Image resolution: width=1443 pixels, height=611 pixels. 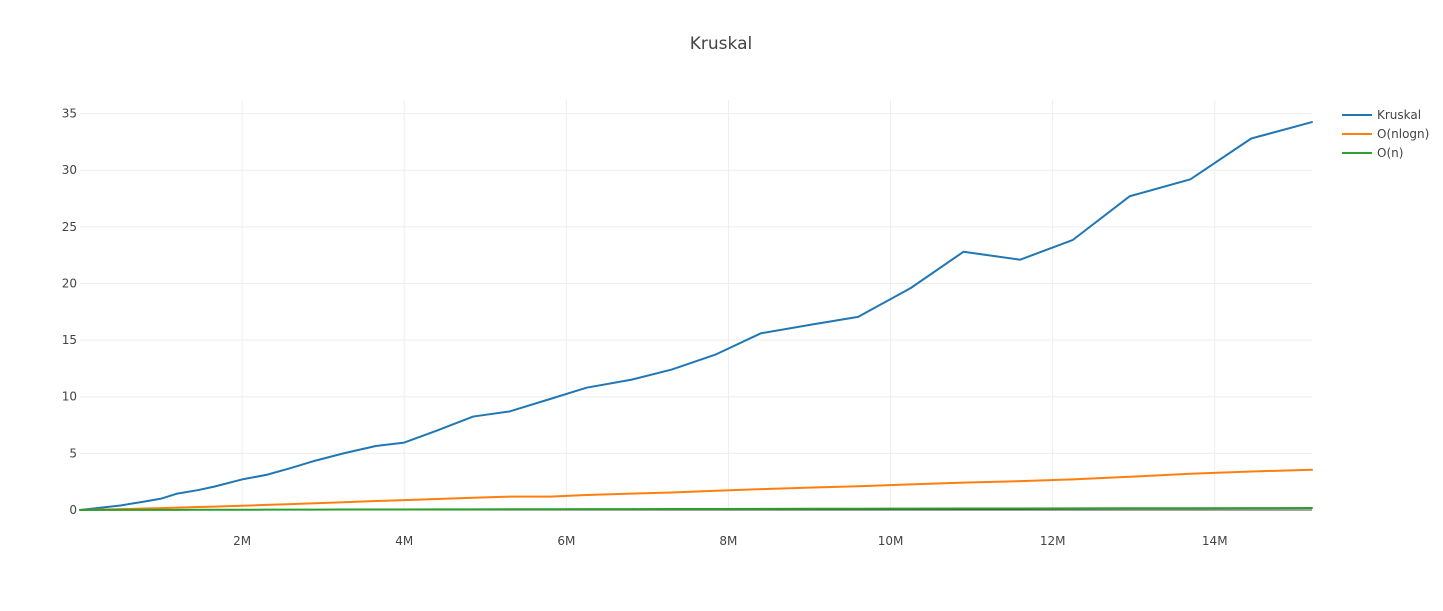 I want to click on legend-item: O(n), so click(x=1372, y=153).